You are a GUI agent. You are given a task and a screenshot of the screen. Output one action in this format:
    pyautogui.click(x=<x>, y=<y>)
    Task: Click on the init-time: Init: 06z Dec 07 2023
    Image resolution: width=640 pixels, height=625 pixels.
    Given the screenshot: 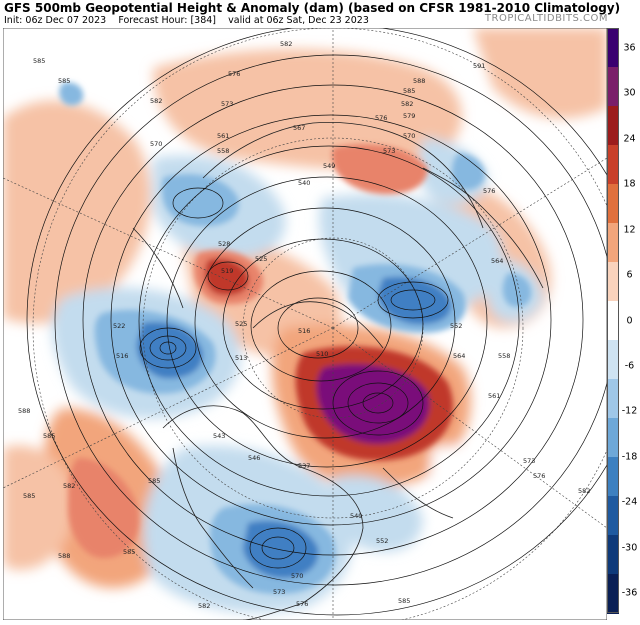 What is the action you would take?
    pyautogui.click(x=55, y=20)
    